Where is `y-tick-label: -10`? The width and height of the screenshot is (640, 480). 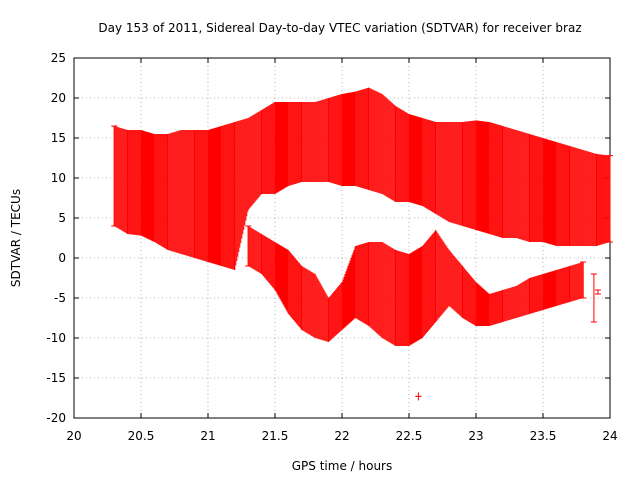 y-tick-label: -10 is located at coordinates (56, 338).